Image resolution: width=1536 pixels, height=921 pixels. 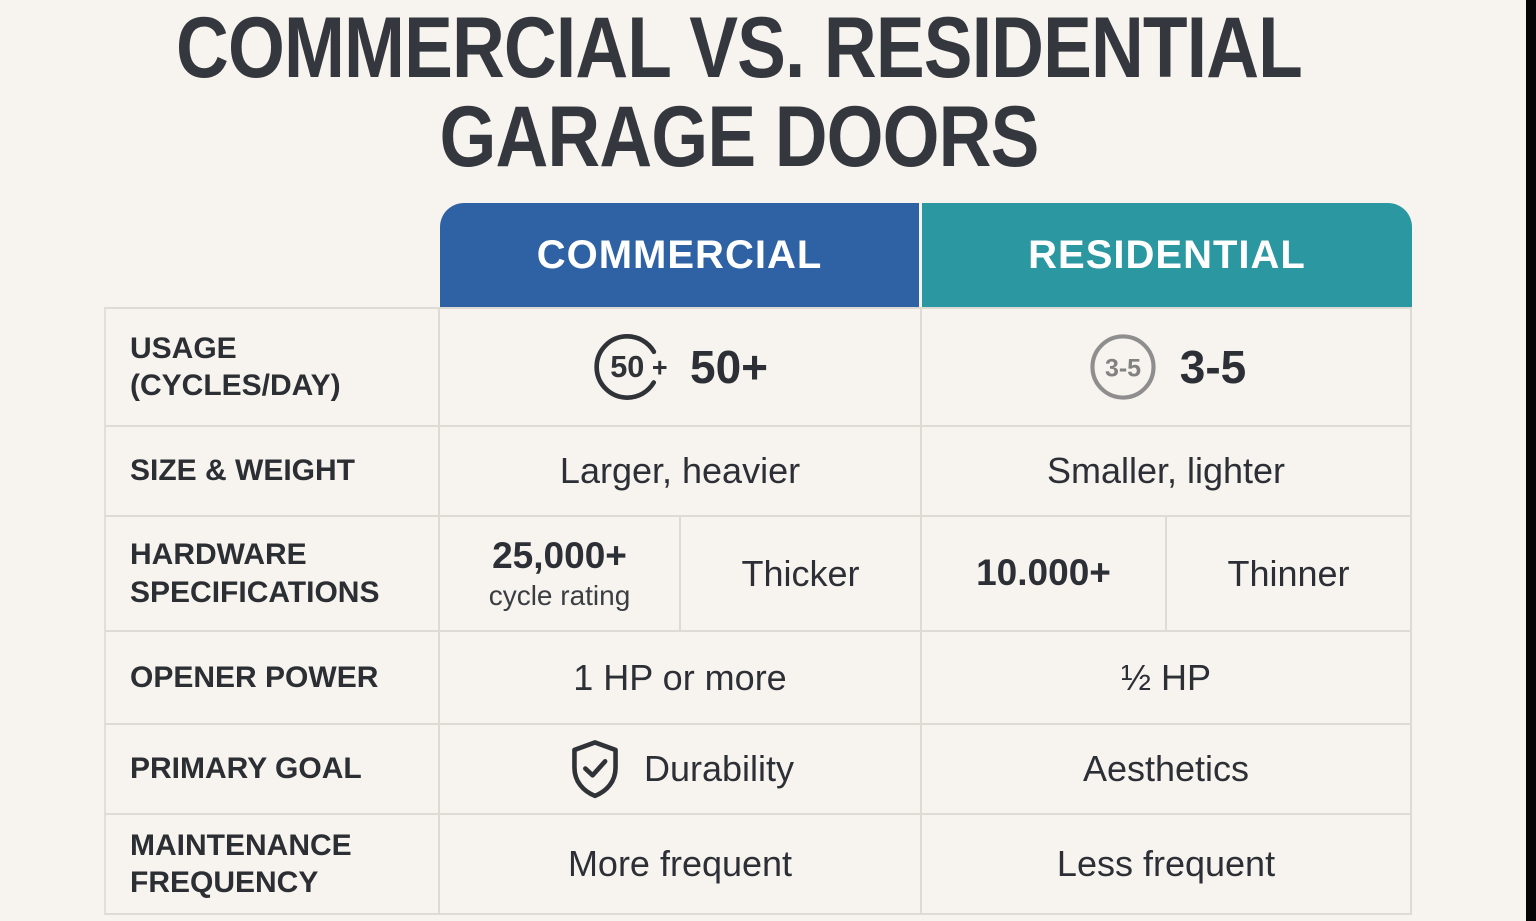 I want to click on row-label-opener-power: OPENER POWER, so click(x=272, y=678).